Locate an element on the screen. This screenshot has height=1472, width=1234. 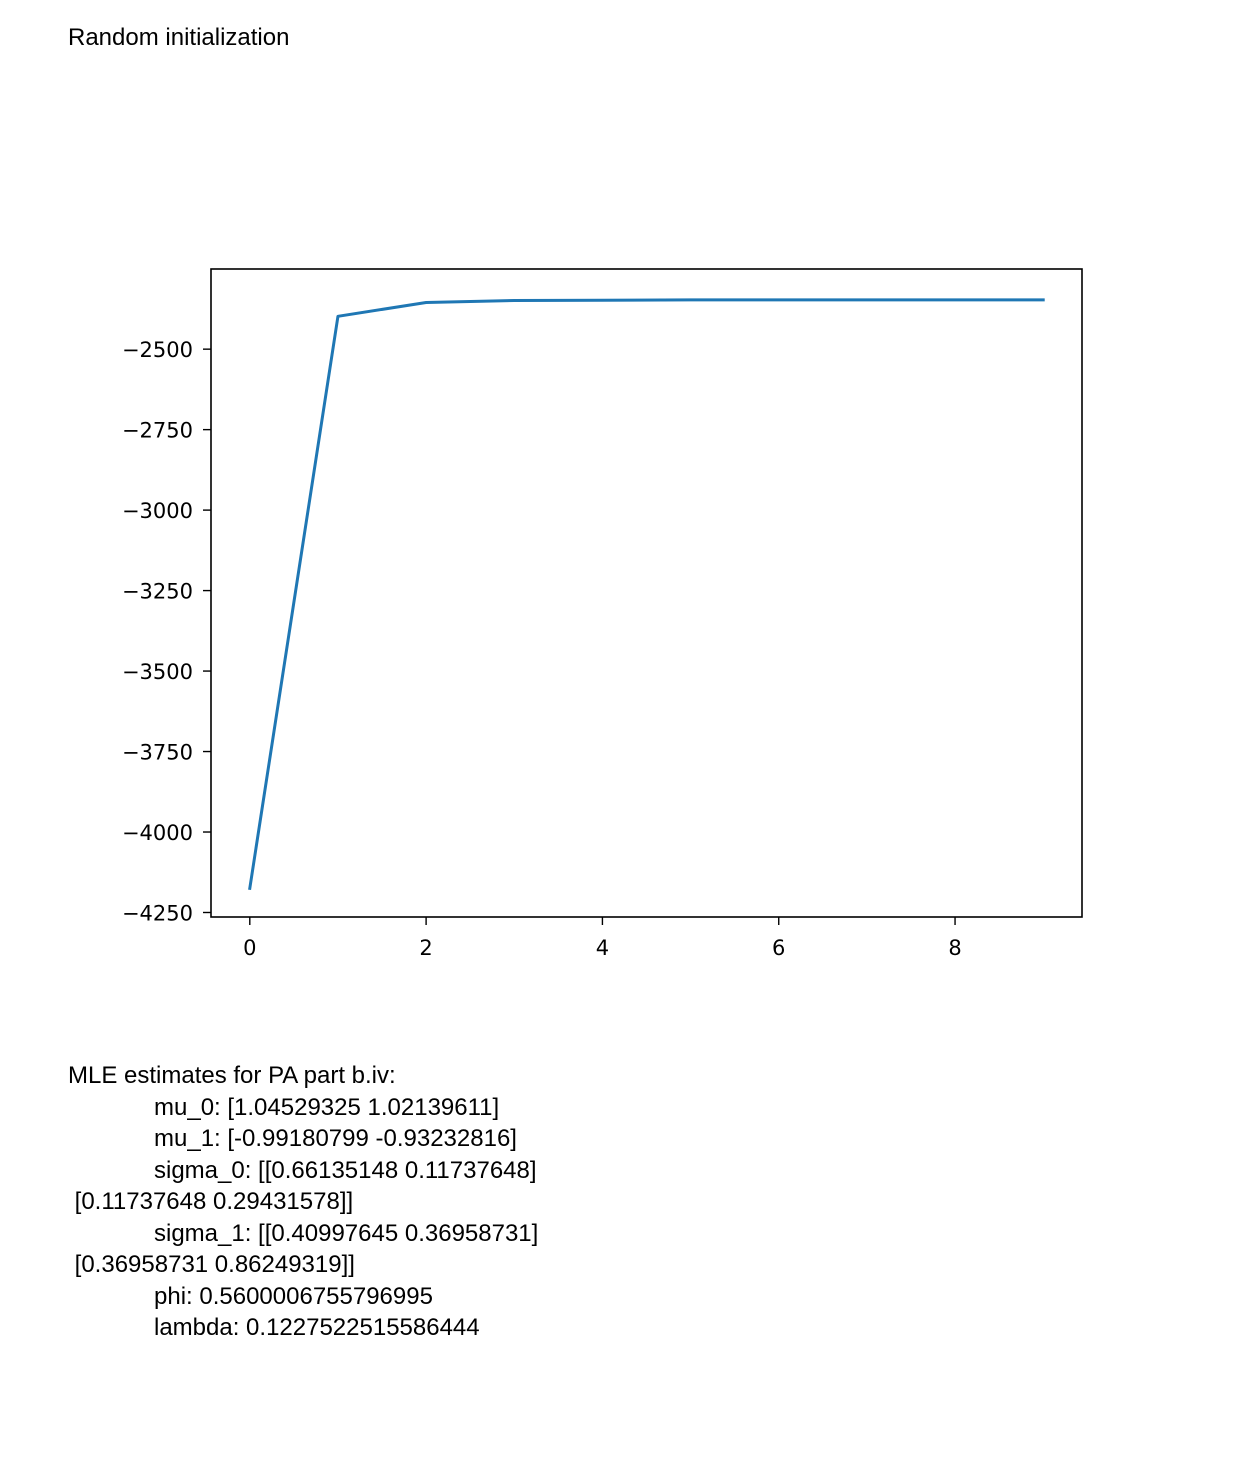
mle-line: mu_1: [-0.99180799 -0.93232816] is located at coordinates (303, 1139).